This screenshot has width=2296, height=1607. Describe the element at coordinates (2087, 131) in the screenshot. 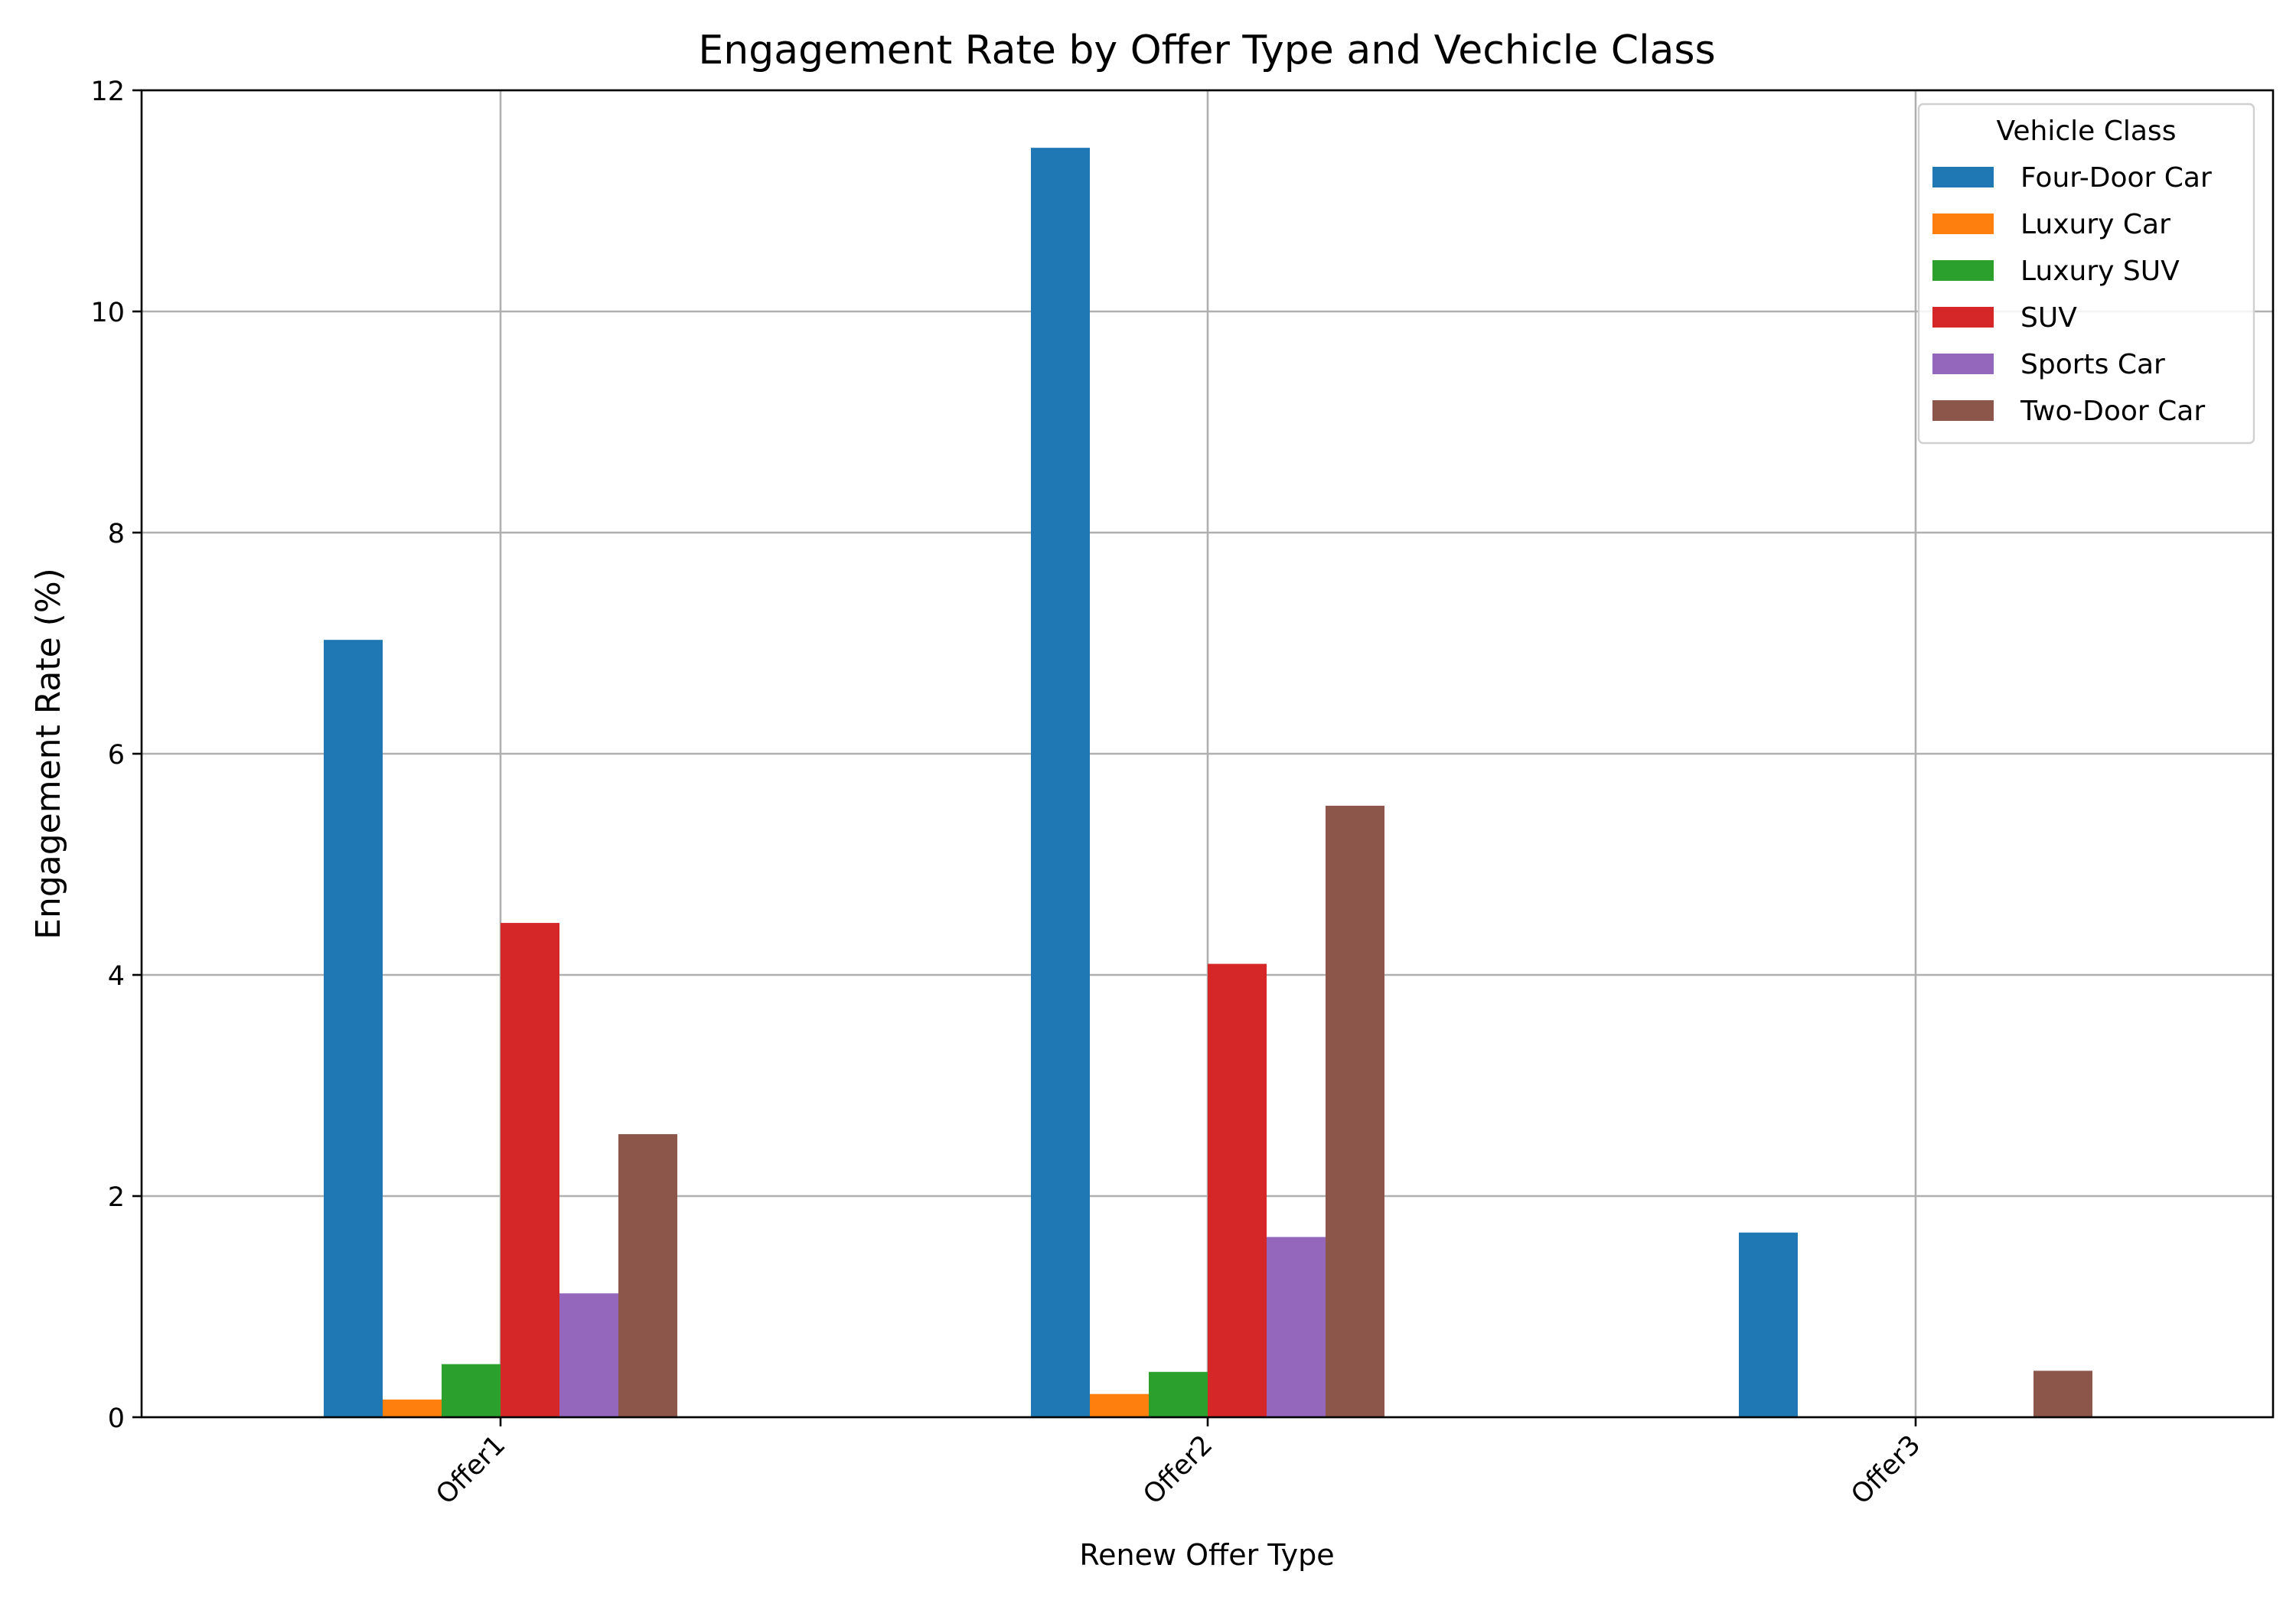

I see `legend-title: Vehicle Class` at that location.